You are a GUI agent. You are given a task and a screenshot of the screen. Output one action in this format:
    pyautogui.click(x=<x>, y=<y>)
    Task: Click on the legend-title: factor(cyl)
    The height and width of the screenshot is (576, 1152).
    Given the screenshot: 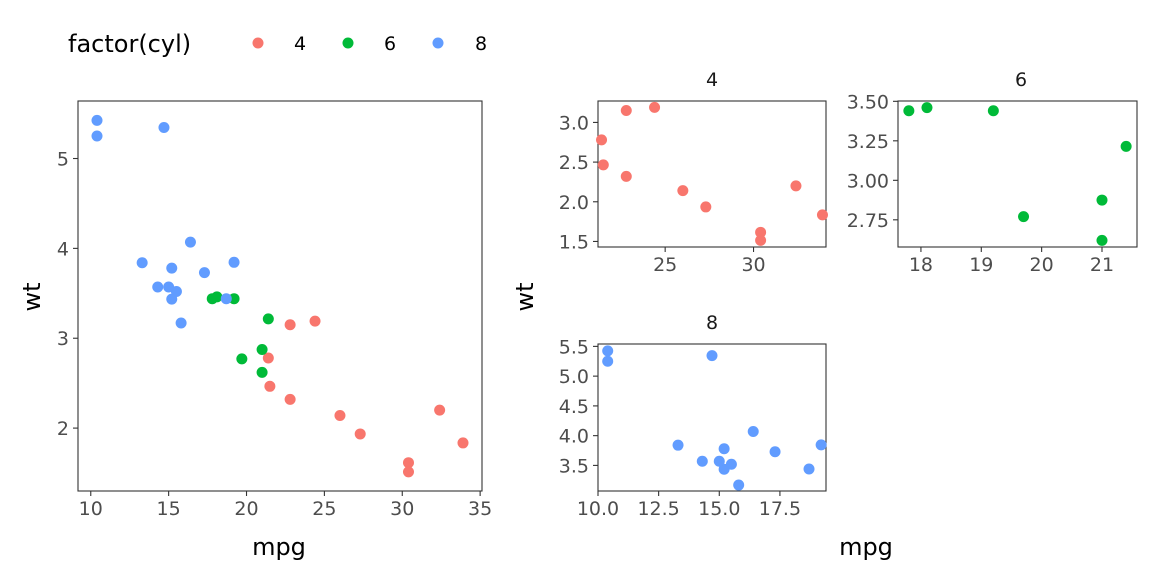 What is the action you would take?
    pyautogui.click(x=129, y=44)
    